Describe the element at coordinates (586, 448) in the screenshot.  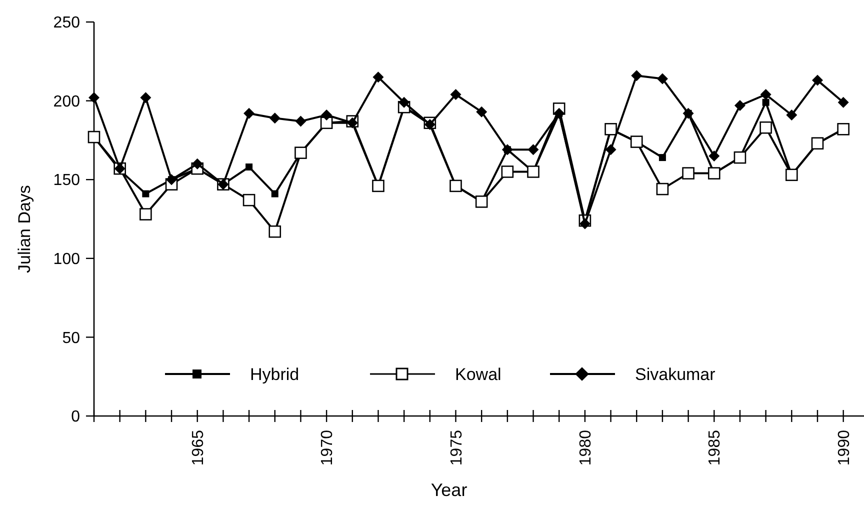
I see `x-tick-label: 1980` at that location.